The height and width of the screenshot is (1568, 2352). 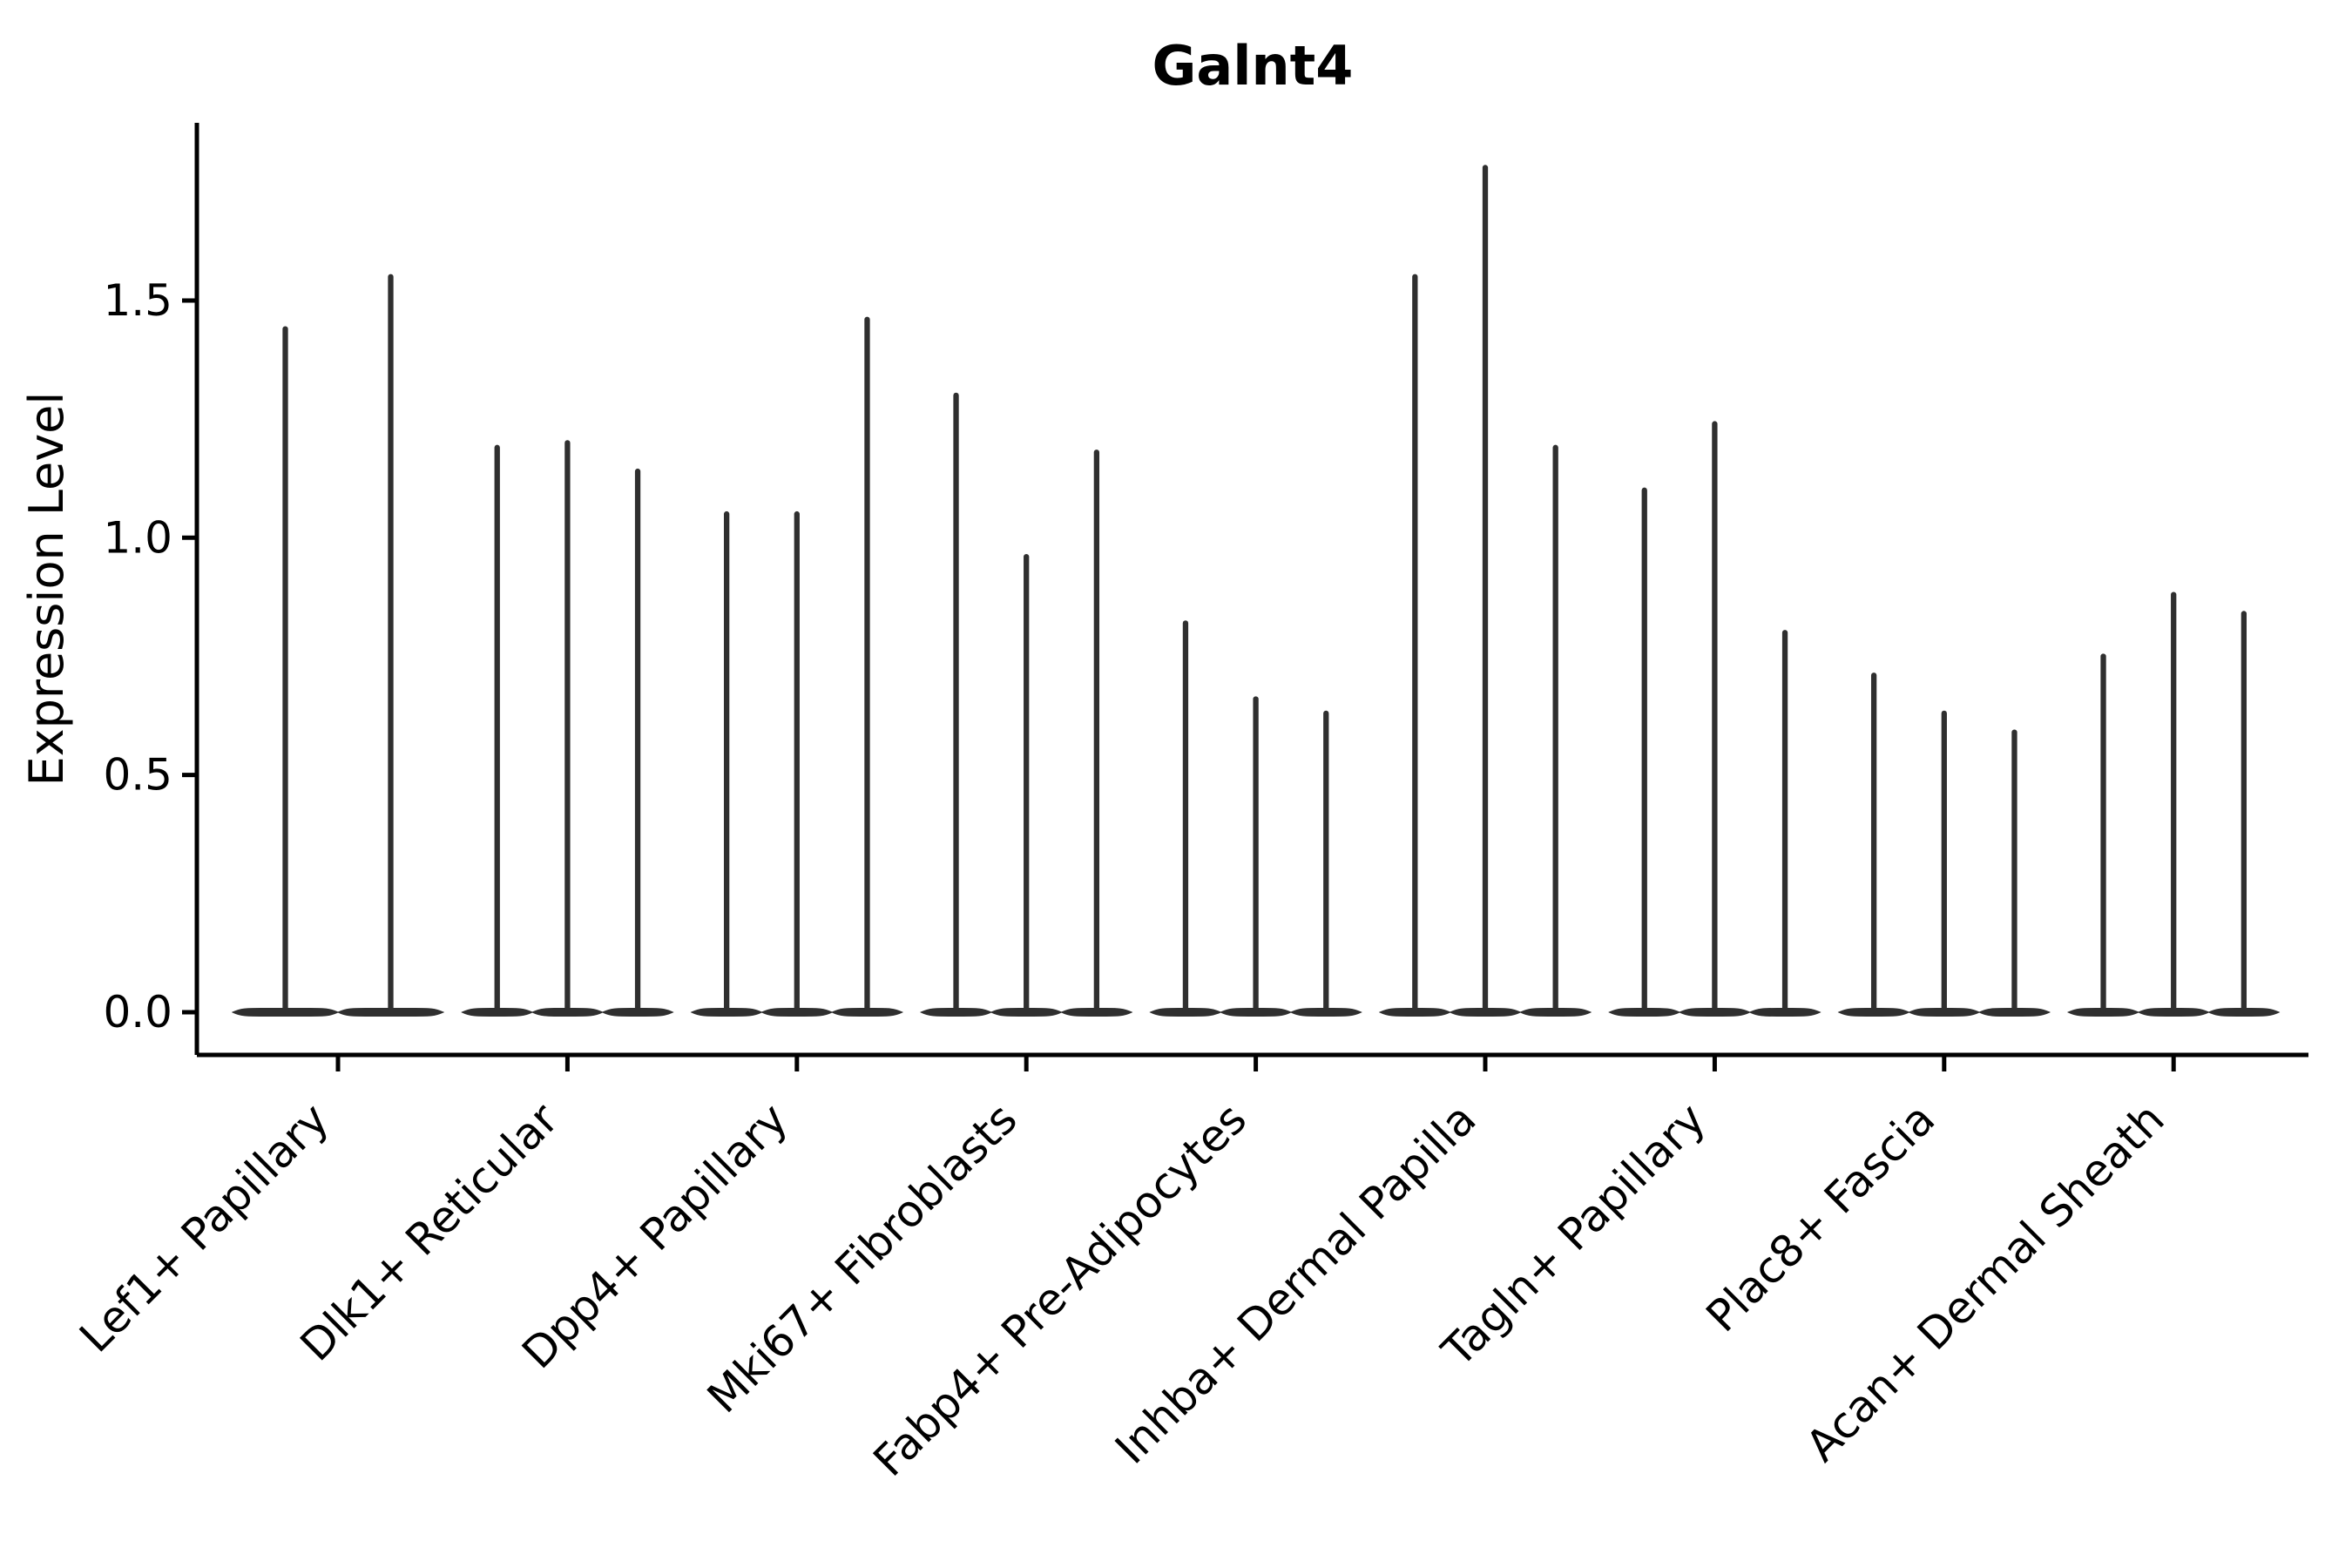 I want to click on x-tick-label: Plac8+ Fascia, so click(x=1821, y=1217).